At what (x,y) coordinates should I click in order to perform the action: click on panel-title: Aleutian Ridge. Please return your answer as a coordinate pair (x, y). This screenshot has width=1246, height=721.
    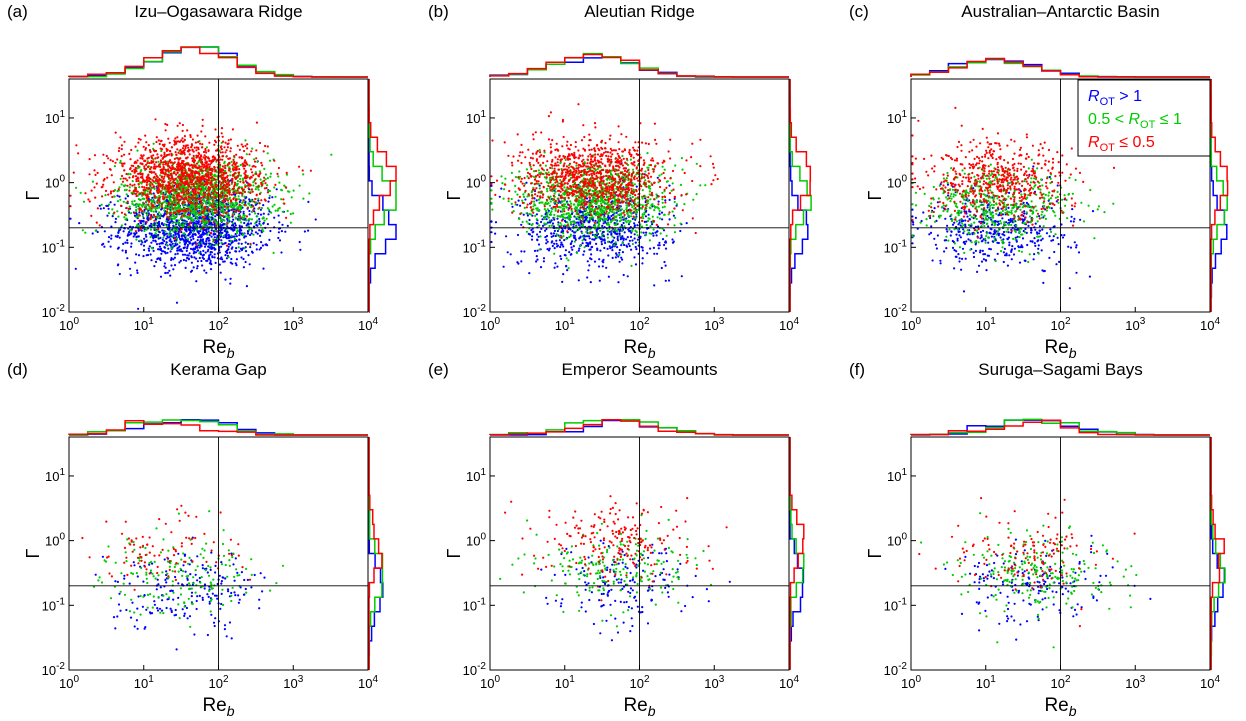
    Looking at the image, I should click on (639, 11).